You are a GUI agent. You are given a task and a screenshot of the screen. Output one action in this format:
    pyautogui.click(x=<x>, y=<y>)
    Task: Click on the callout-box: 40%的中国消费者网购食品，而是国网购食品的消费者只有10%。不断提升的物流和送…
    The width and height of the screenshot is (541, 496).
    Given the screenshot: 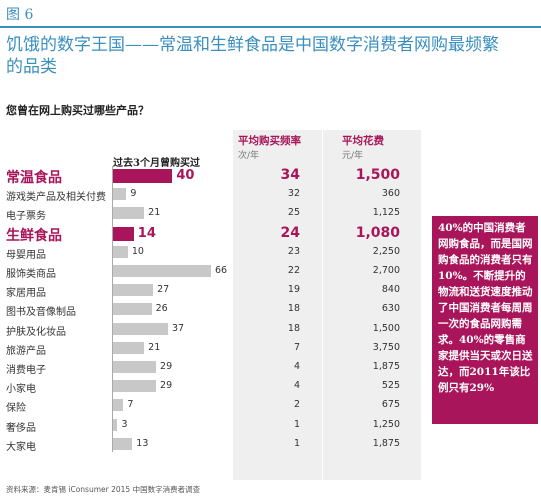 What is the action you would take?
    pyautogui.click(x=485, y=320)
    